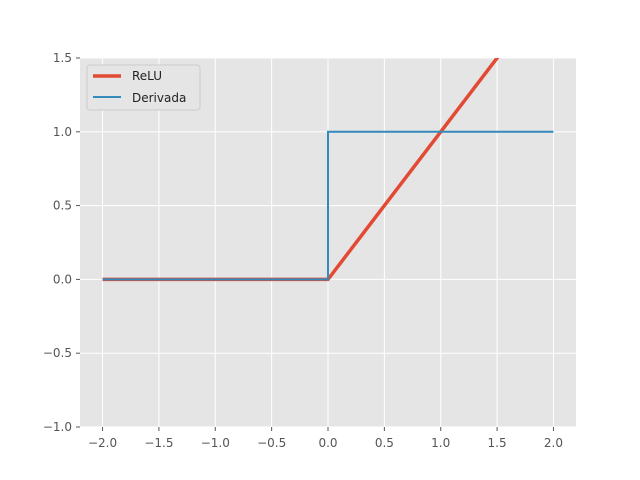 Image resolution: width=640 pixels, height=480 pixels. I want to click on x-axis-ticks: −2.0 −1.5 −1.0 −0.5 0.0 0.5 1.0 1.5 2.0, so click(325, 438).